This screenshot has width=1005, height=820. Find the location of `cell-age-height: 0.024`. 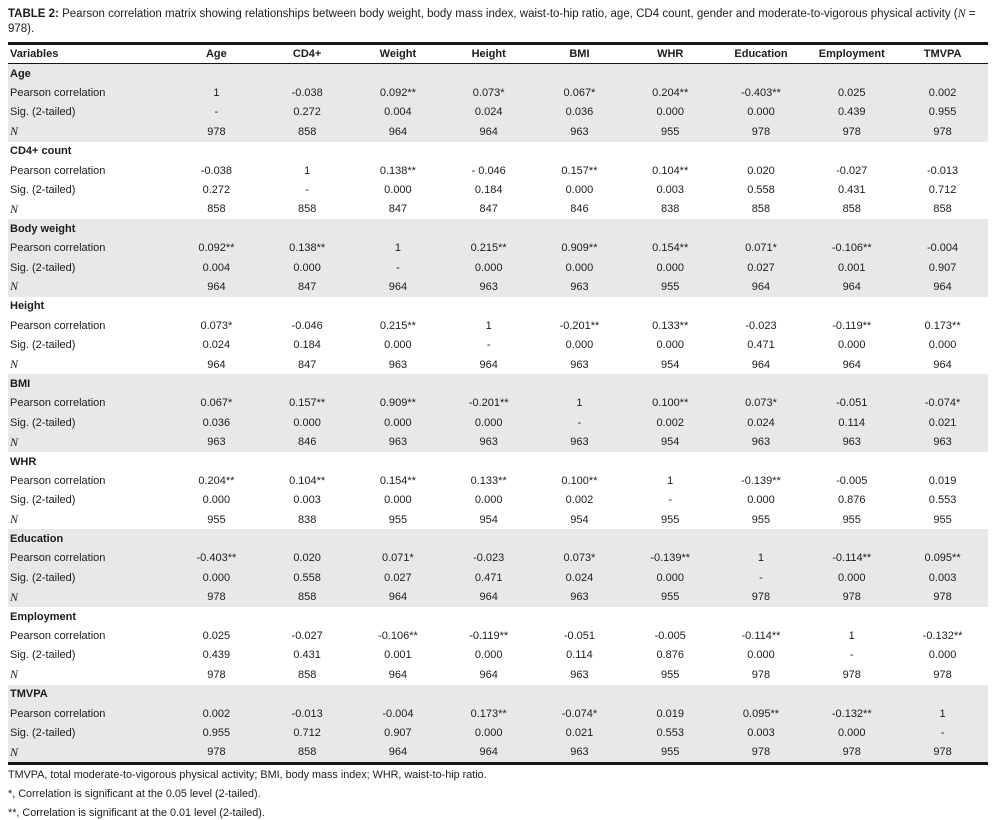

cell-age-height: 0.024 is located at coordinates (489, 112).